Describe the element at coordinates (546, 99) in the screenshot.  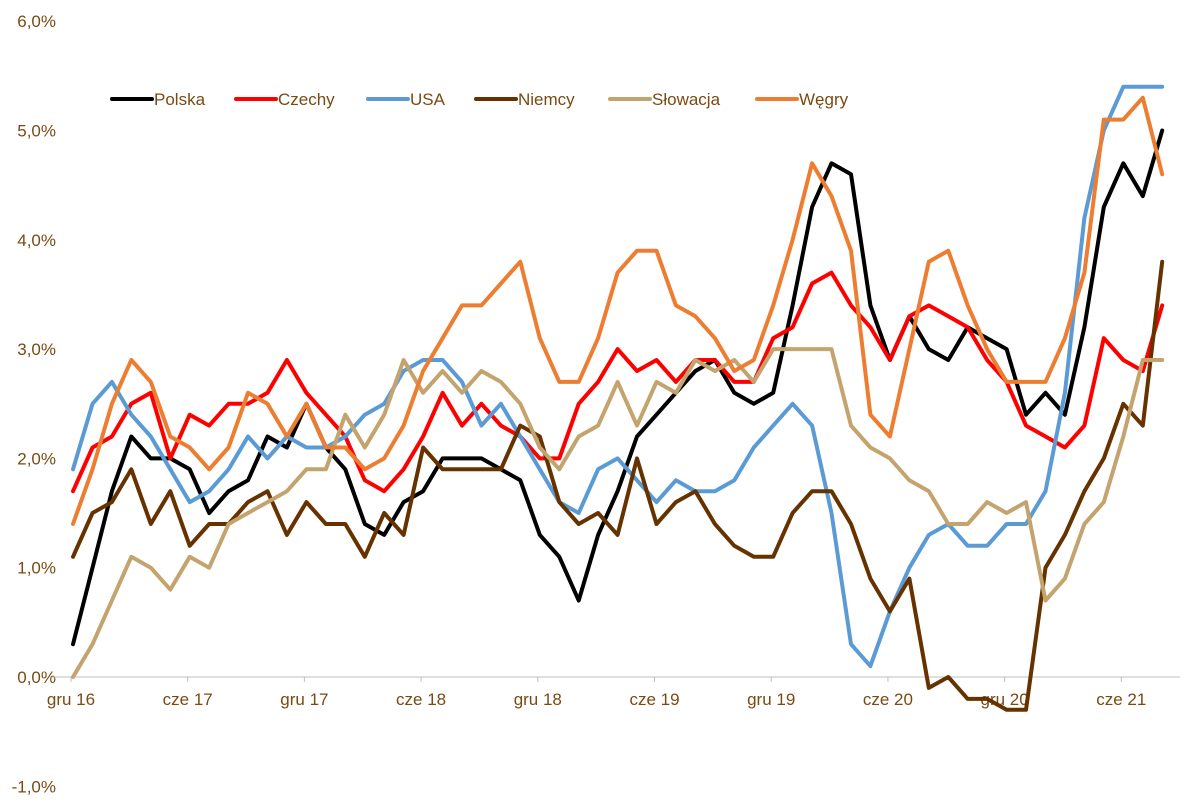
I see `legend-label: Niemcy` at that location.